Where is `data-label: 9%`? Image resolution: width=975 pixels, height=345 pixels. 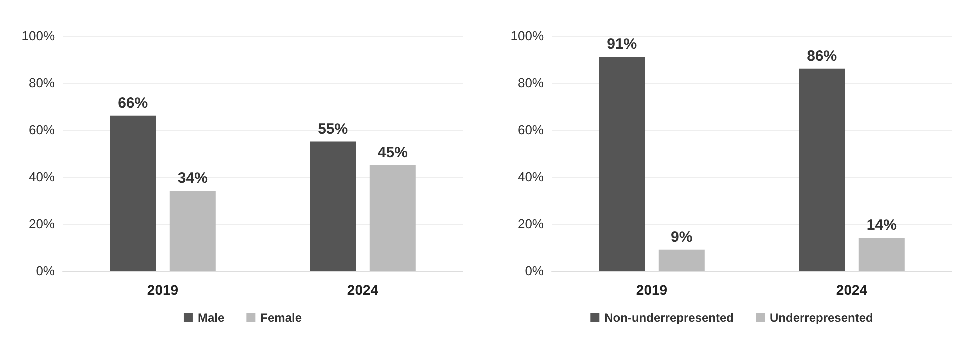 data-label: 9% is located at coordinates (682, 237).